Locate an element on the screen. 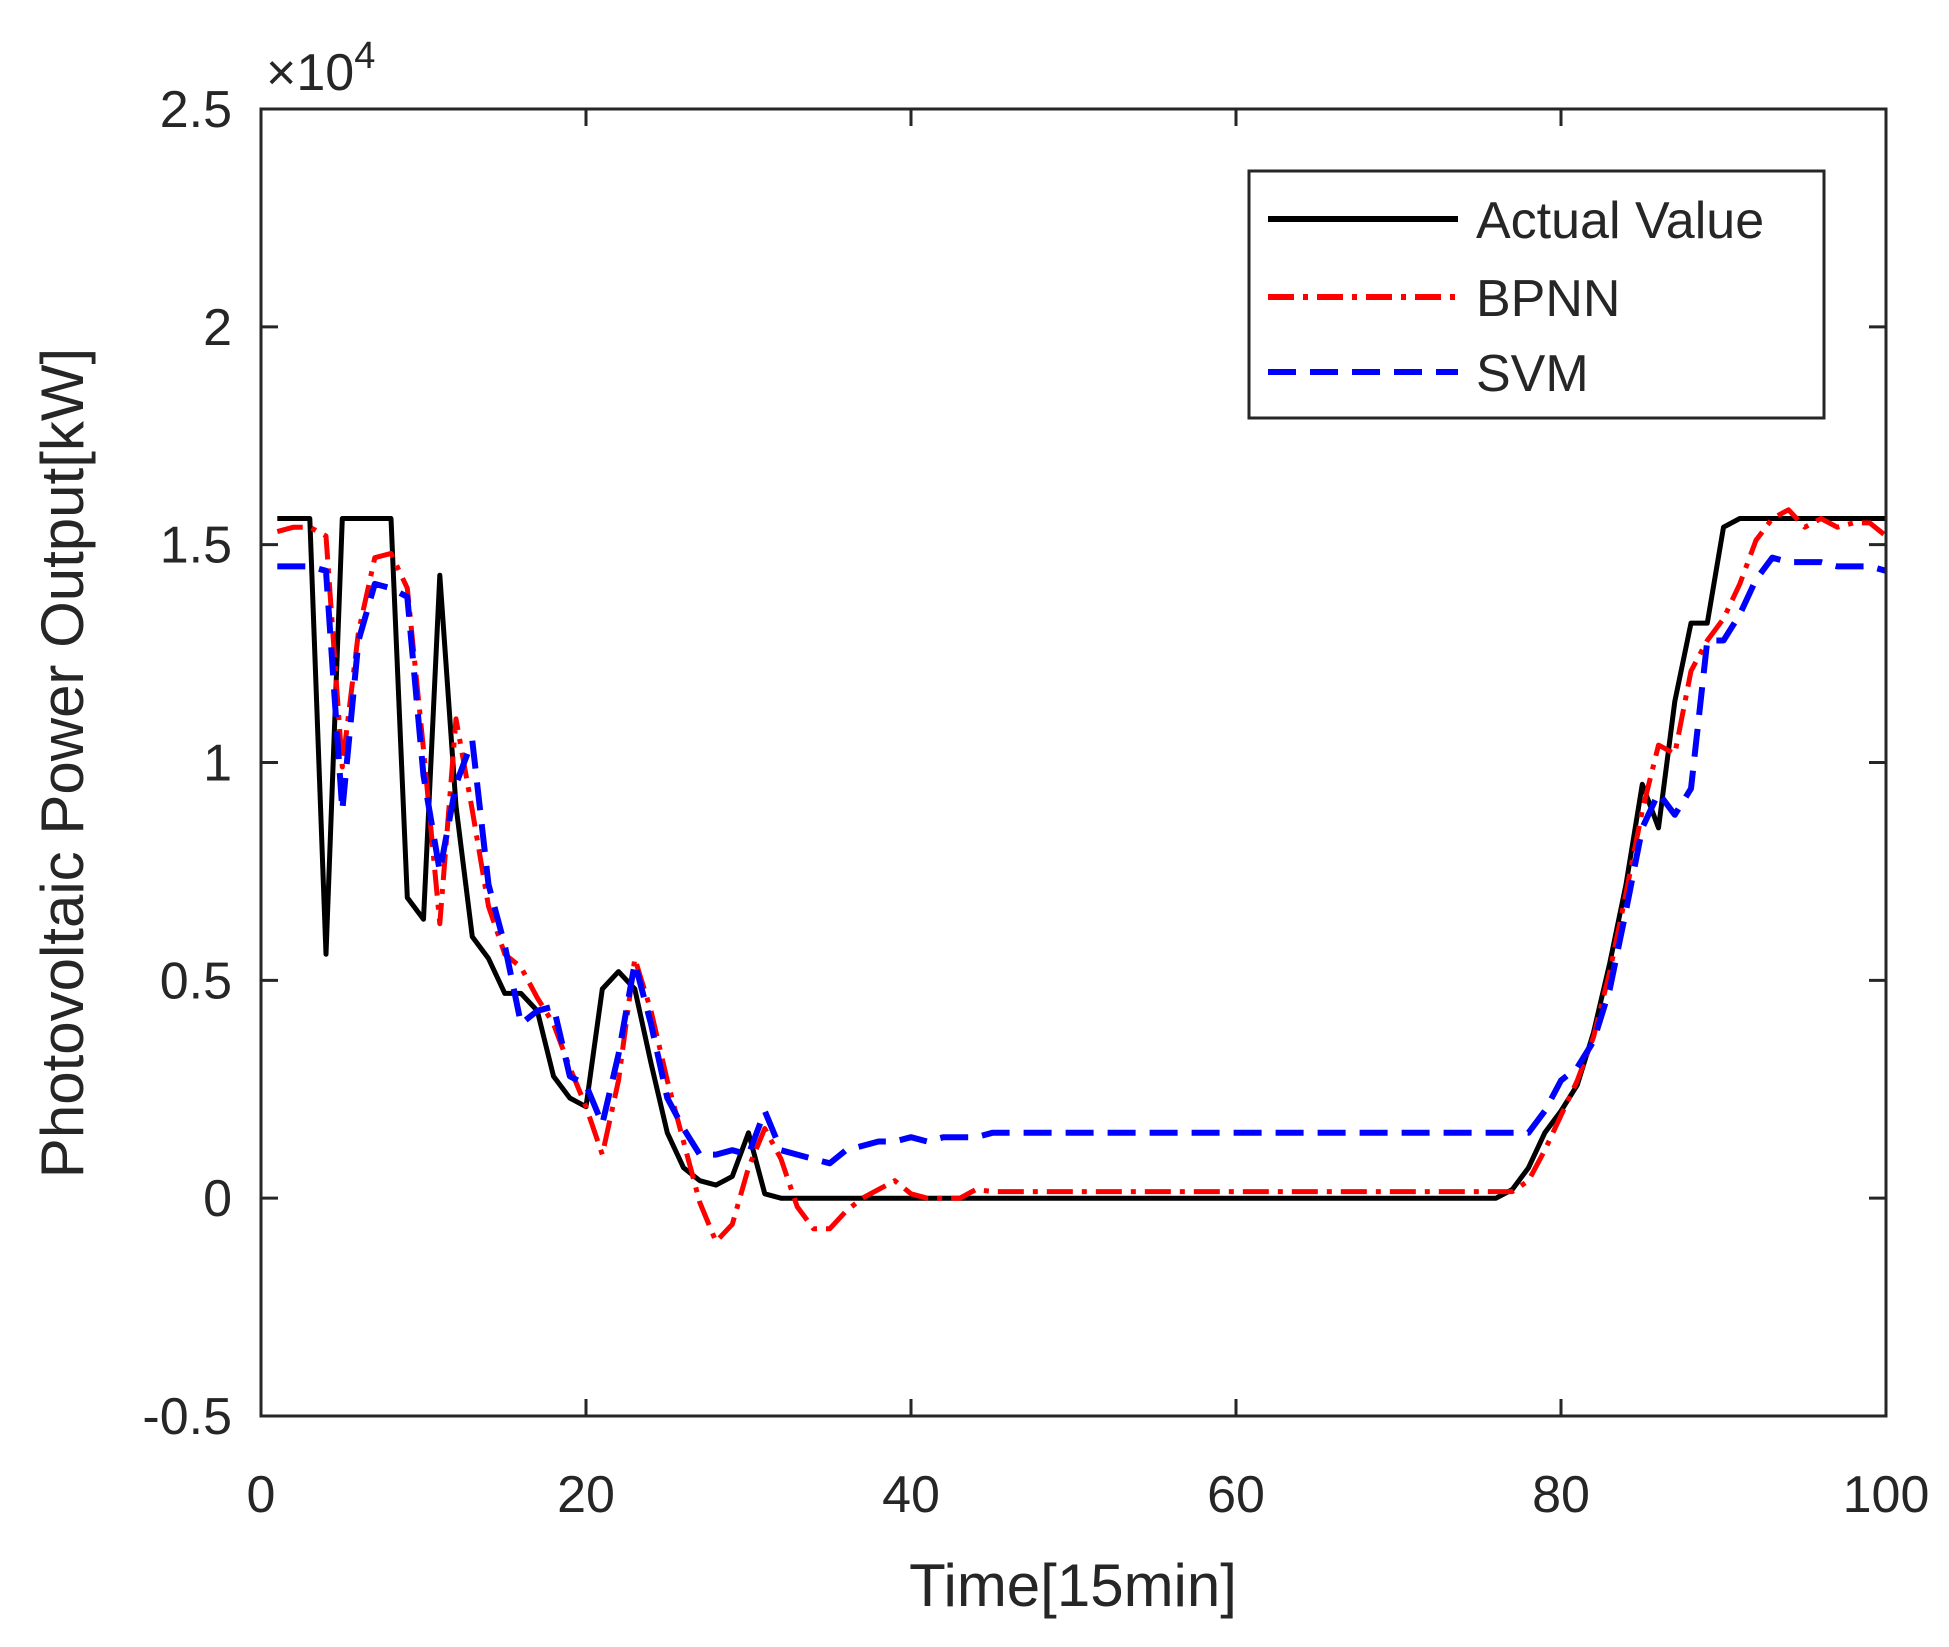 The width and height of the screenshot is (1949, 1647). x-tick-label: 40 is located at coordinates (911, 1495).